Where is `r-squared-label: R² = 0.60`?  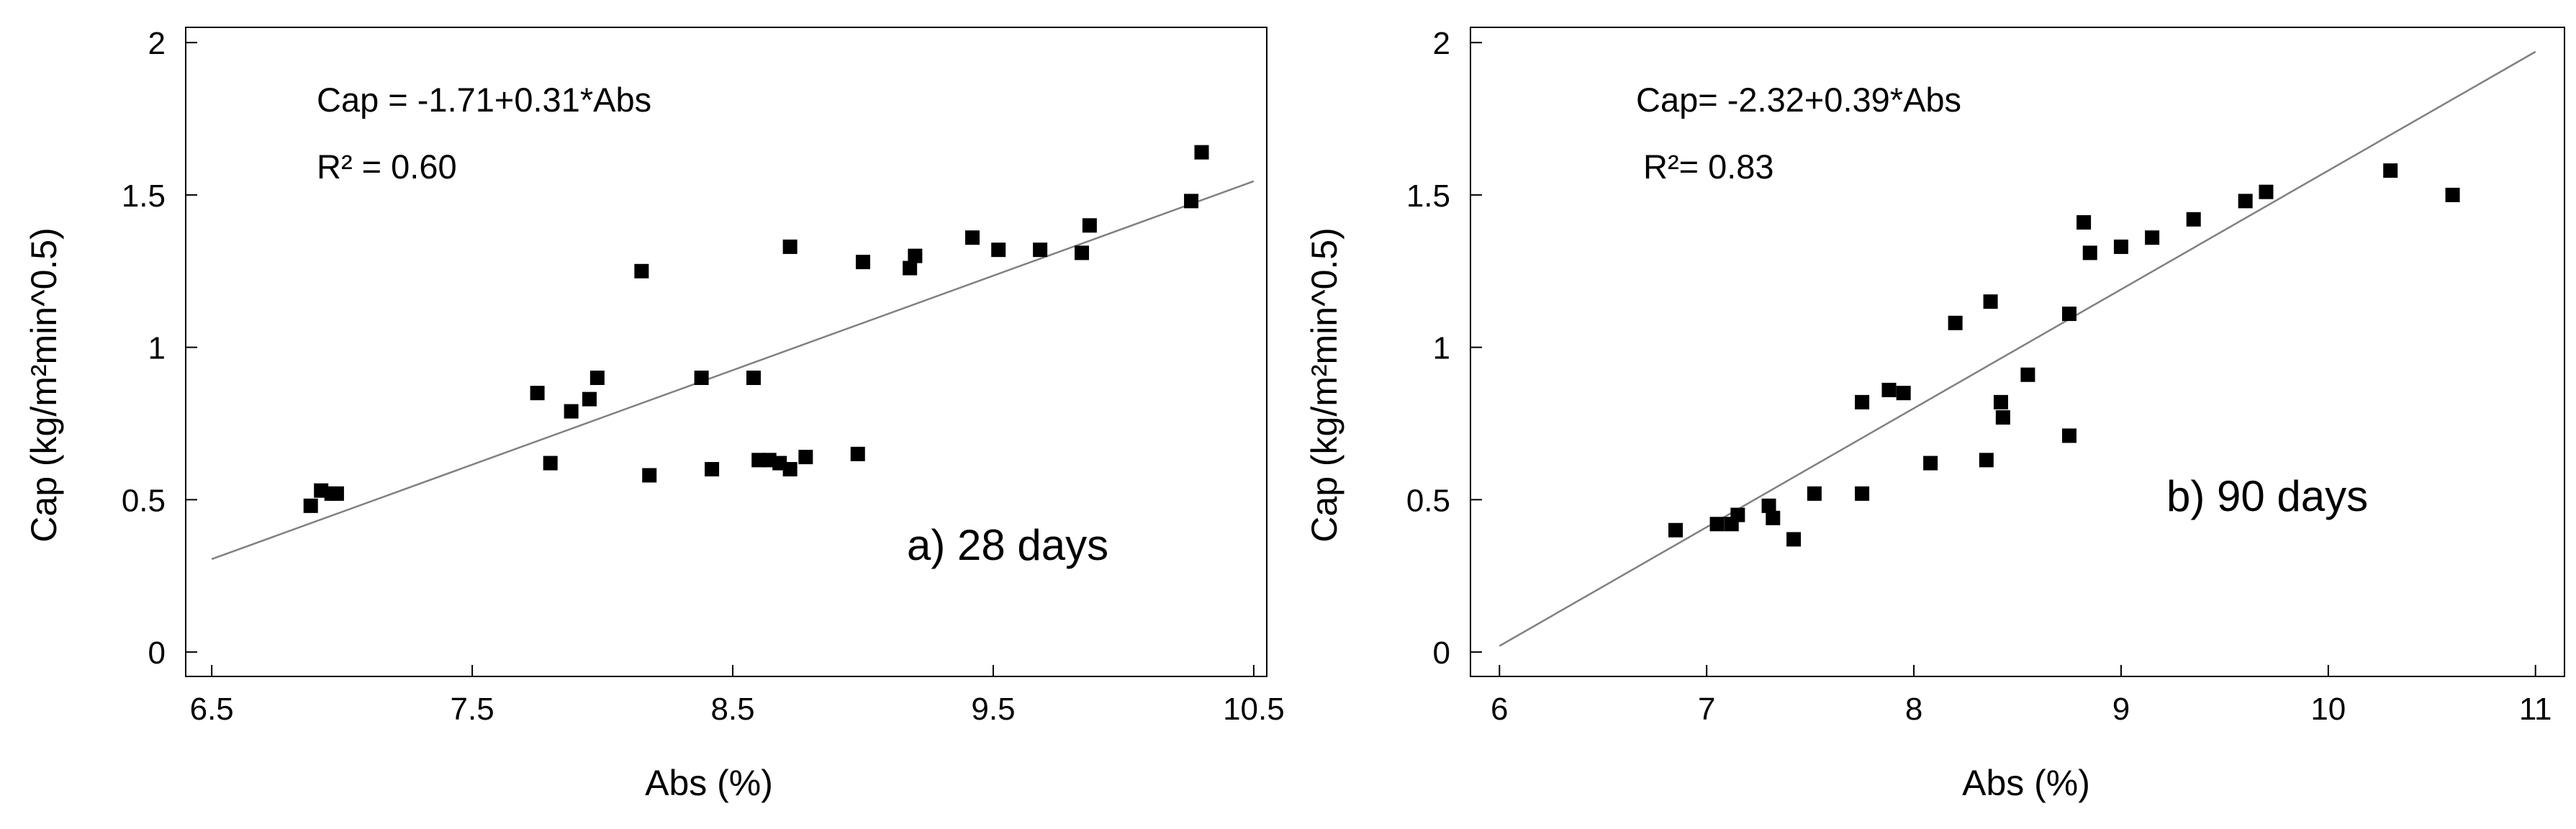 r-squared-label: R² = 0.60 is located at coordinates (387, 167).